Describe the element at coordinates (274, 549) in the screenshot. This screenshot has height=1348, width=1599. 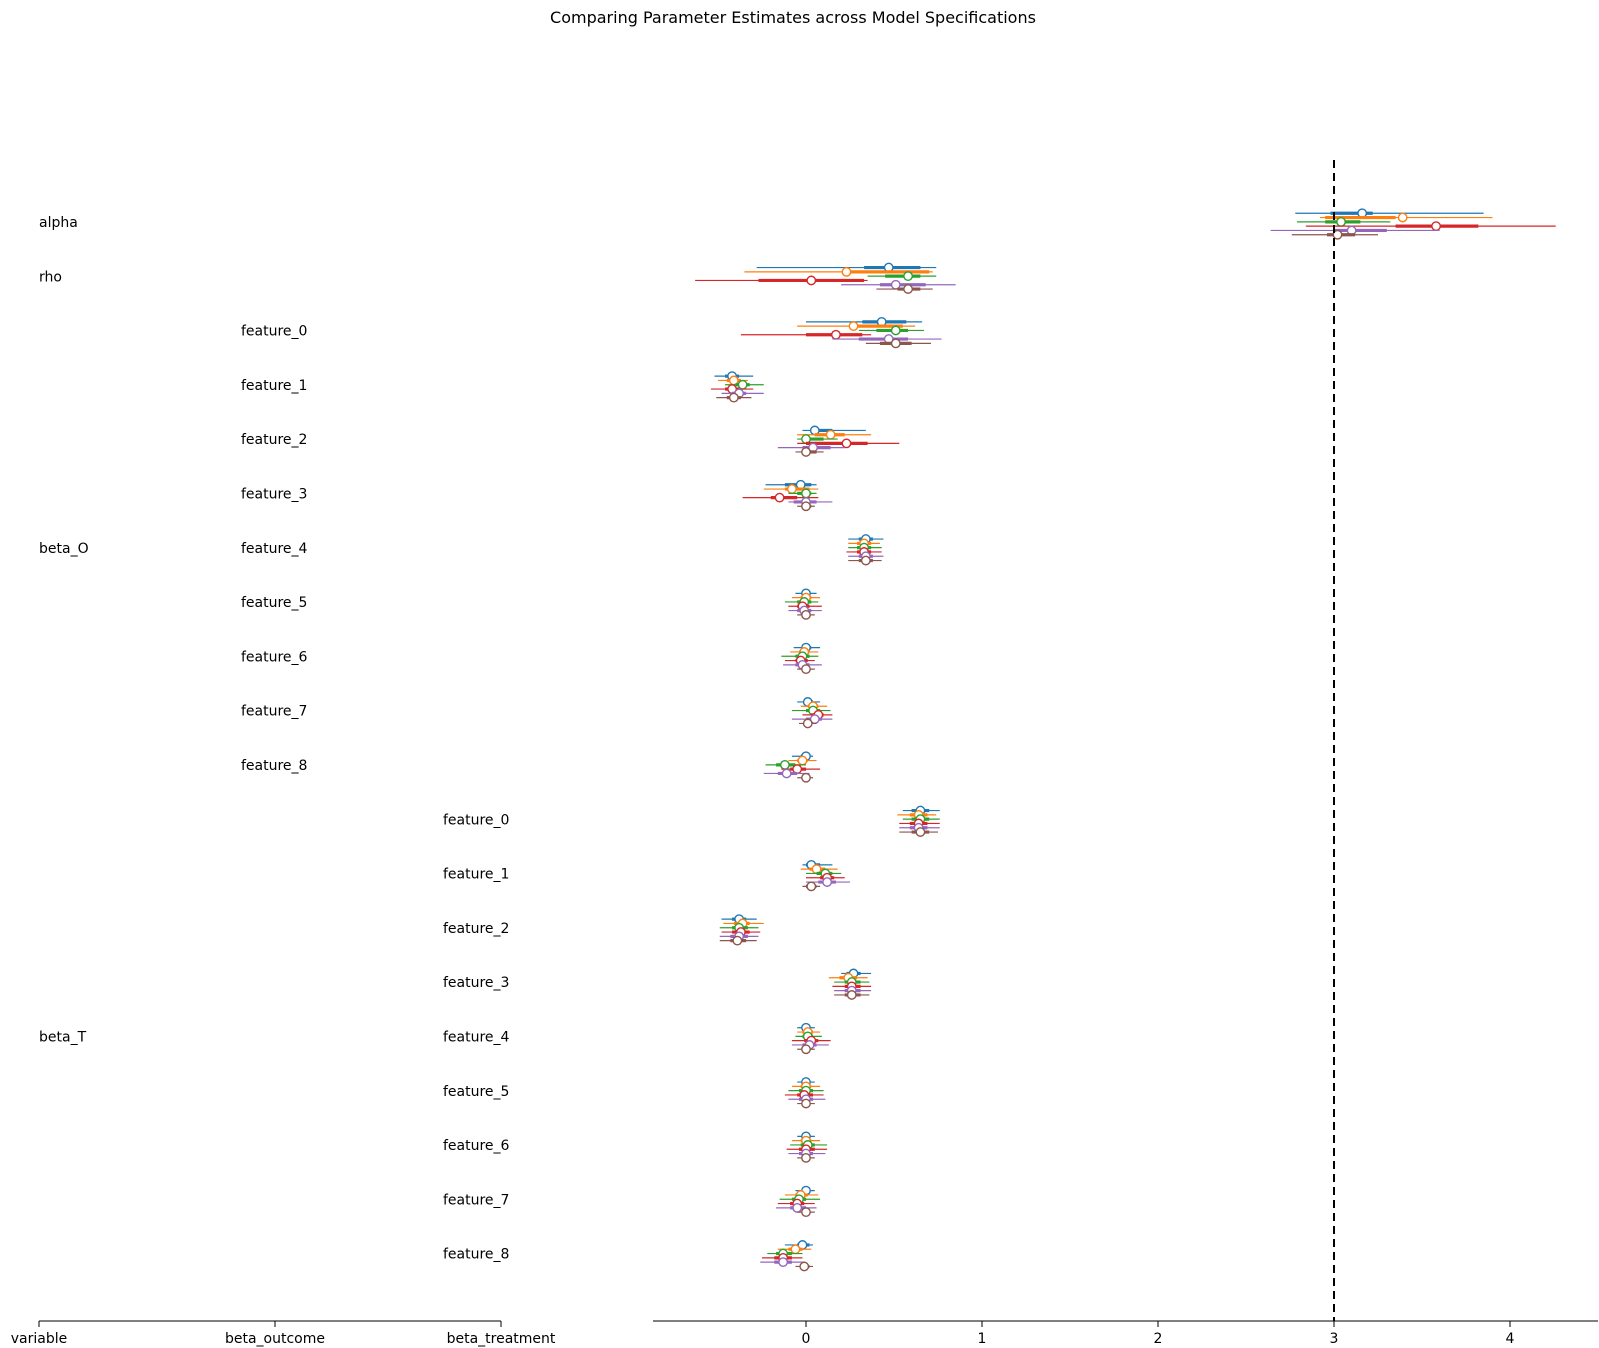
I see `row-label-beta-outcome: feature_4` at that location.